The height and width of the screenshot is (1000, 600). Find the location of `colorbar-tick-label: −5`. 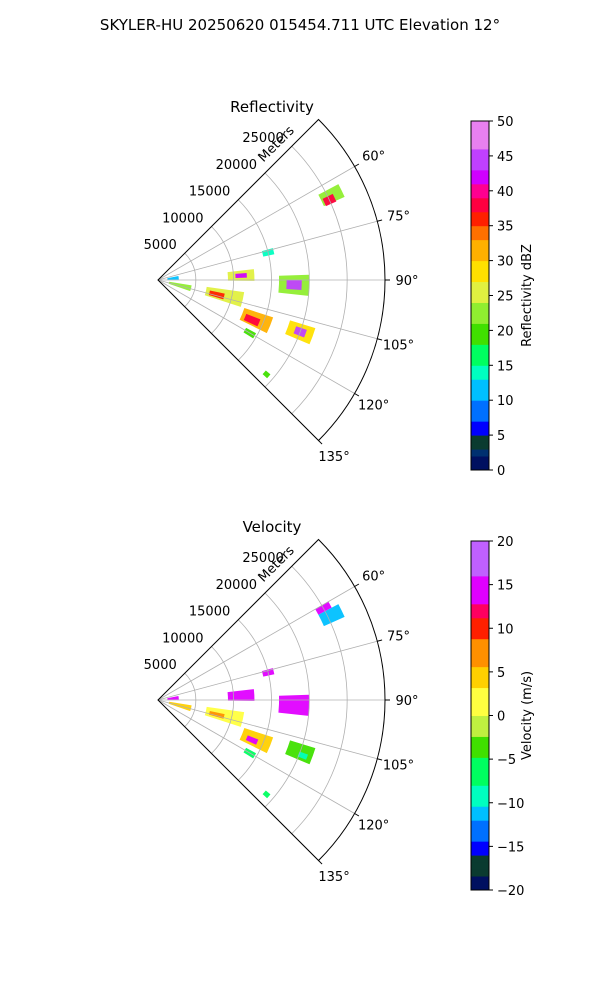

colorbar-tick-label: −5 is located at coordinates (506, 760).